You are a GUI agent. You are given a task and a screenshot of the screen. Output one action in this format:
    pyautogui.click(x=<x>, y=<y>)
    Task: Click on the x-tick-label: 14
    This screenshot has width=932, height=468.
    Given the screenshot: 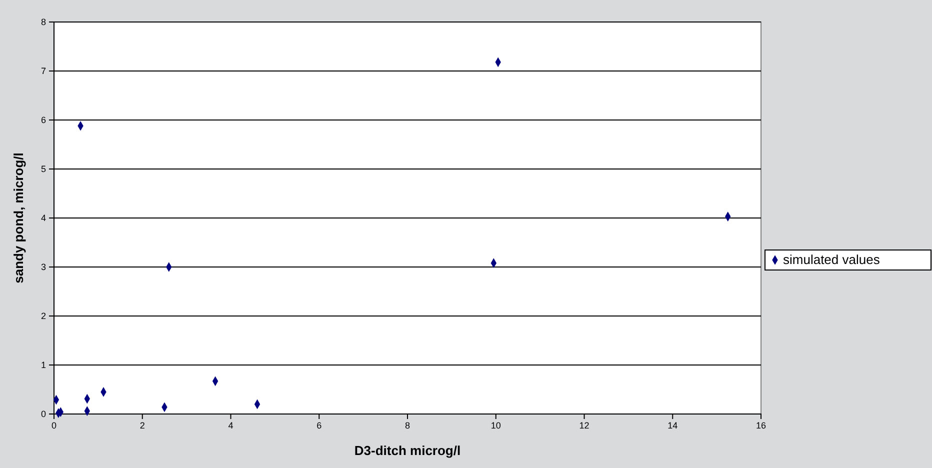 What is the action you would take?
    pyautogui.click(x=673, y=425)
    